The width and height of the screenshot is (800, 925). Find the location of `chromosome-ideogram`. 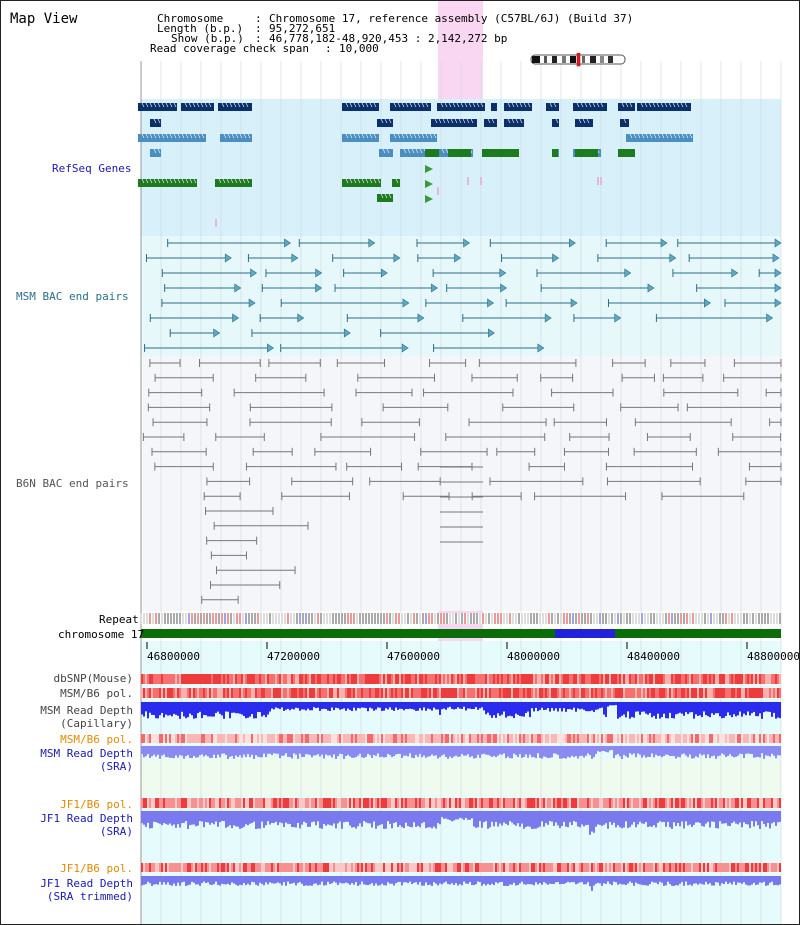

chromosome-ideogram is located at coordinates (579, 60).